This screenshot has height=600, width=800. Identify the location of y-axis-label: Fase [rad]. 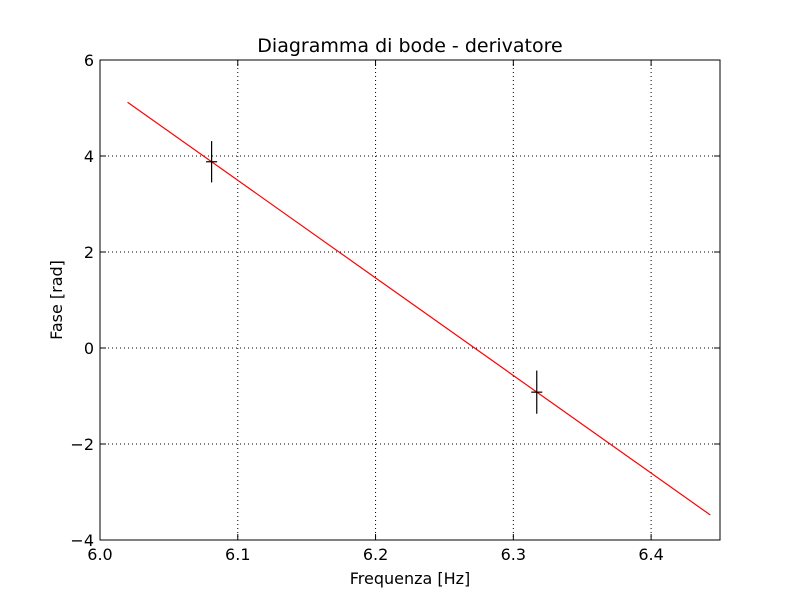
(56, 300).